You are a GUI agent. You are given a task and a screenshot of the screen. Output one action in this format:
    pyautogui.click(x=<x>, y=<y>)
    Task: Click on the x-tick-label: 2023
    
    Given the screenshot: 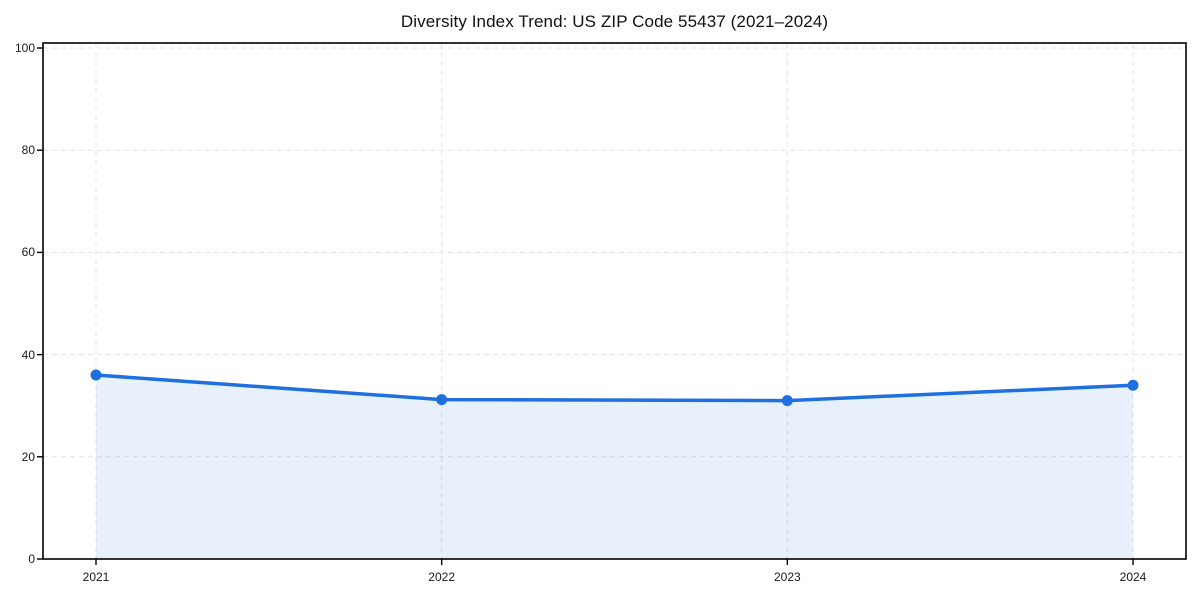 What is the action you would take?
    pyautogui.click(x=787, y=577)
    